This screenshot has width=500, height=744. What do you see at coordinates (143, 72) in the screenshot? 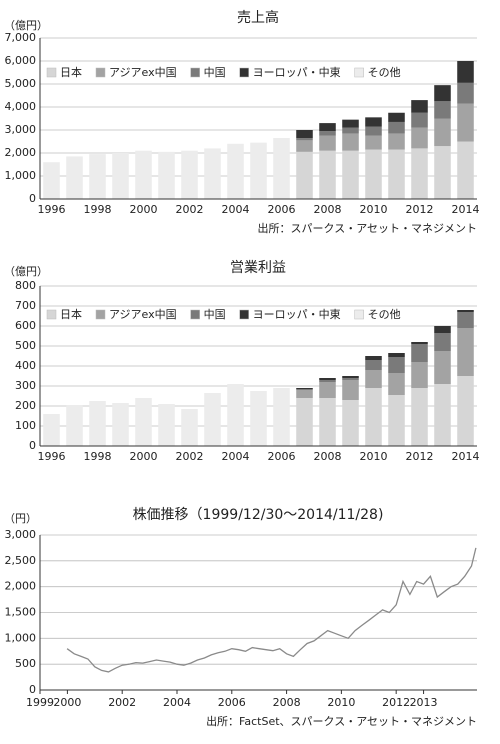
I see `legend-label: アジアex中国` at bounding box center [143, 72].